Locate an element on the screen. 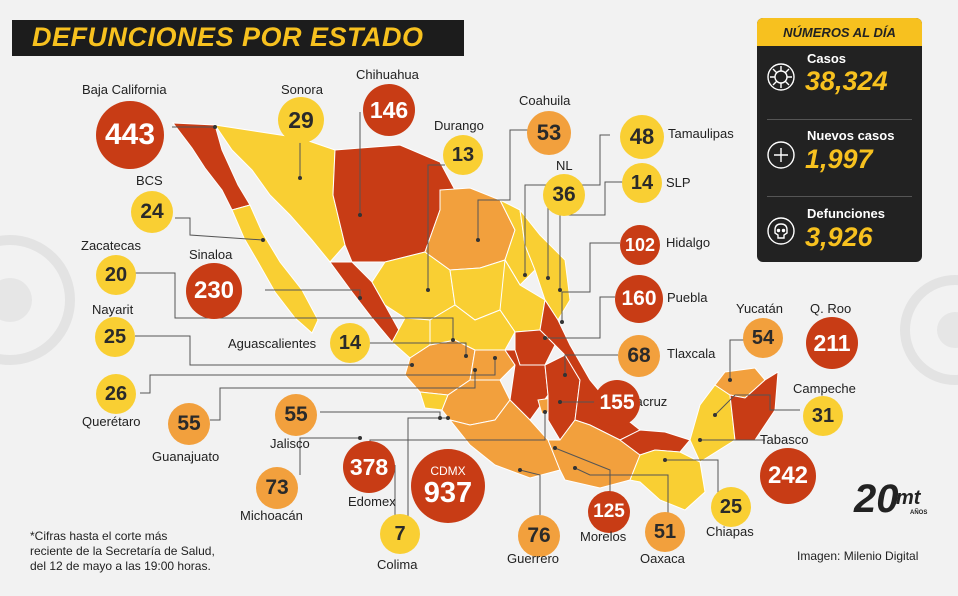 This screenshot has height=596, width=958. state-label-oaxaca: Oaxaca is located at coordinates (662, 558).